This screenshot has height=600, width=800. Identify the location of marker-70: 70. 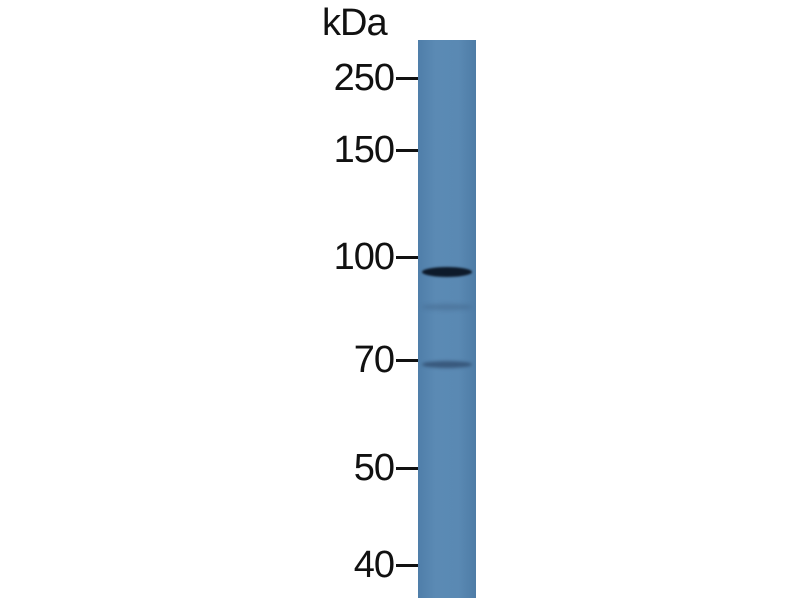
(209, 360).